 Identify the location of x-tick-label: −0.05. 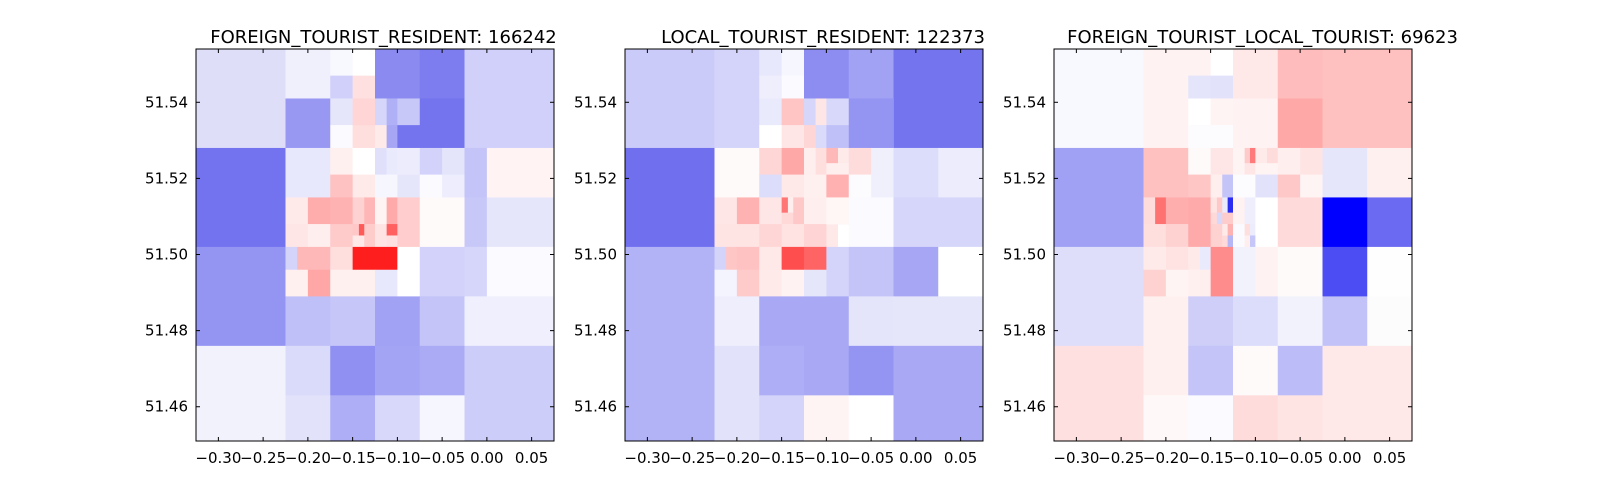
(442, 458).